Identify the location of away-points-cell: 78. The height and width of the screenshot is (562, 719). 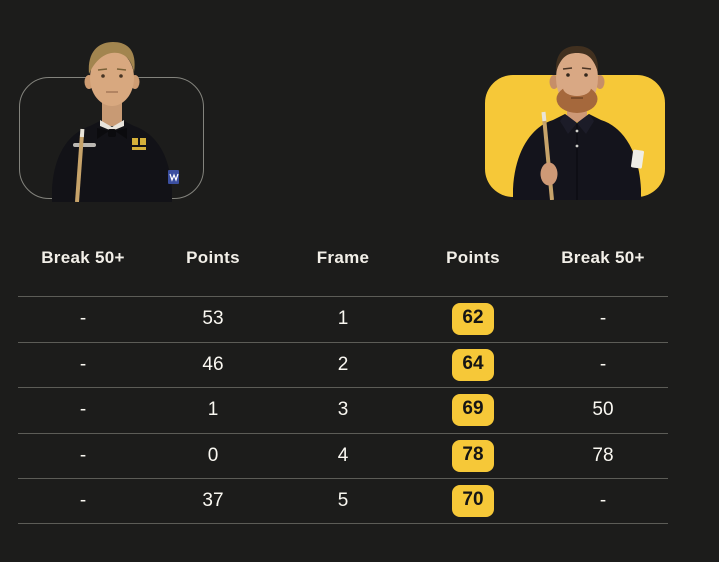
(473, 455).